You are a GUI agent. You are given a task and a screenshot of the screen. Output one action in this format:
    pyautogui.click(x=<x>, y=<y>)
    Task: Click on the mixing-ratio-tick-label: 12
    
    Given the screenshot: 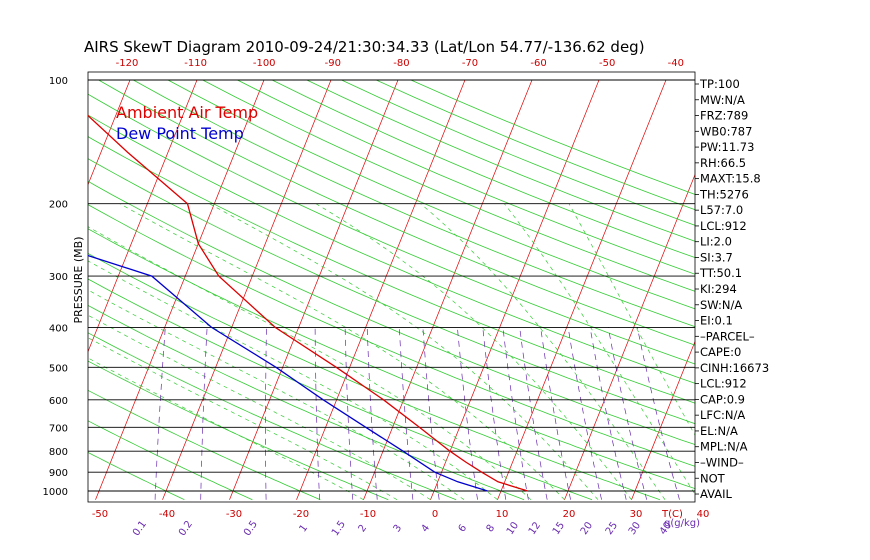 What is the action you would take?
    pyautogui.click(x=535, y=528)
    